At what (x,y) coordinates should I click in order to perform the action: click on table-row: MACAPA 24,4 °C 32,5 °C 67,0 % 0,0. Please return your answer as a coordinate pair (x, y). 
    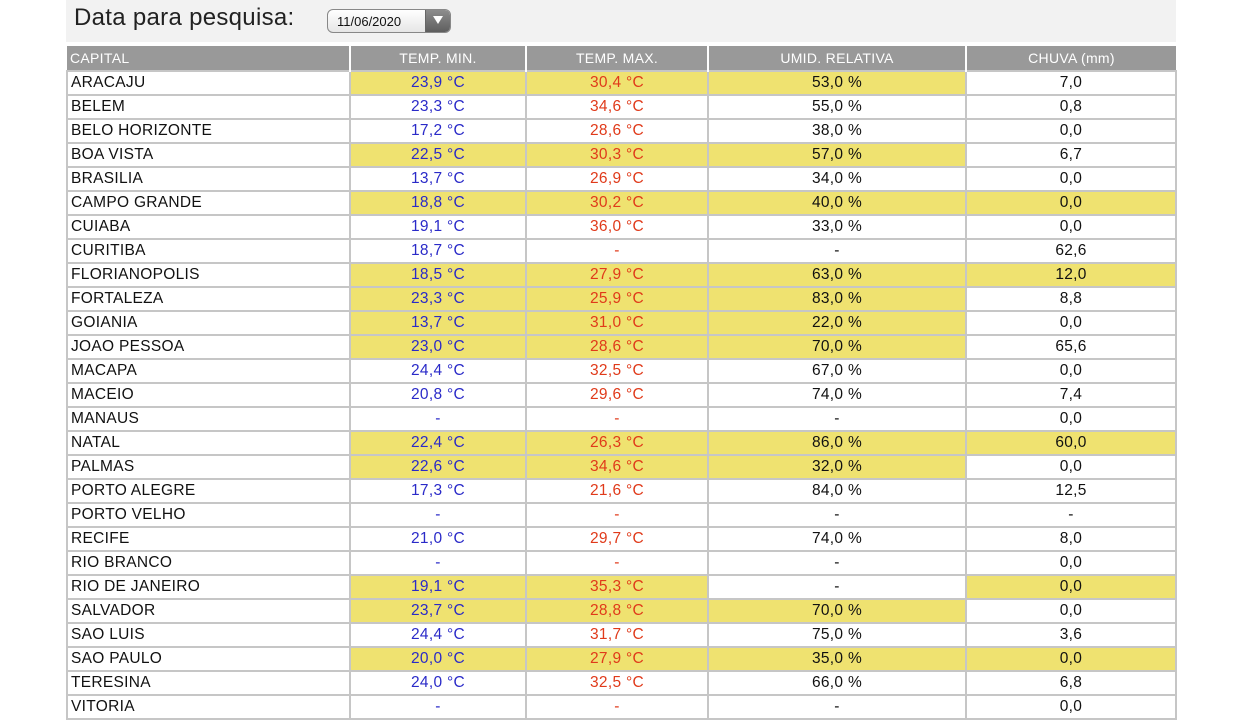
    Looking at the image, I should click on (621, 371).